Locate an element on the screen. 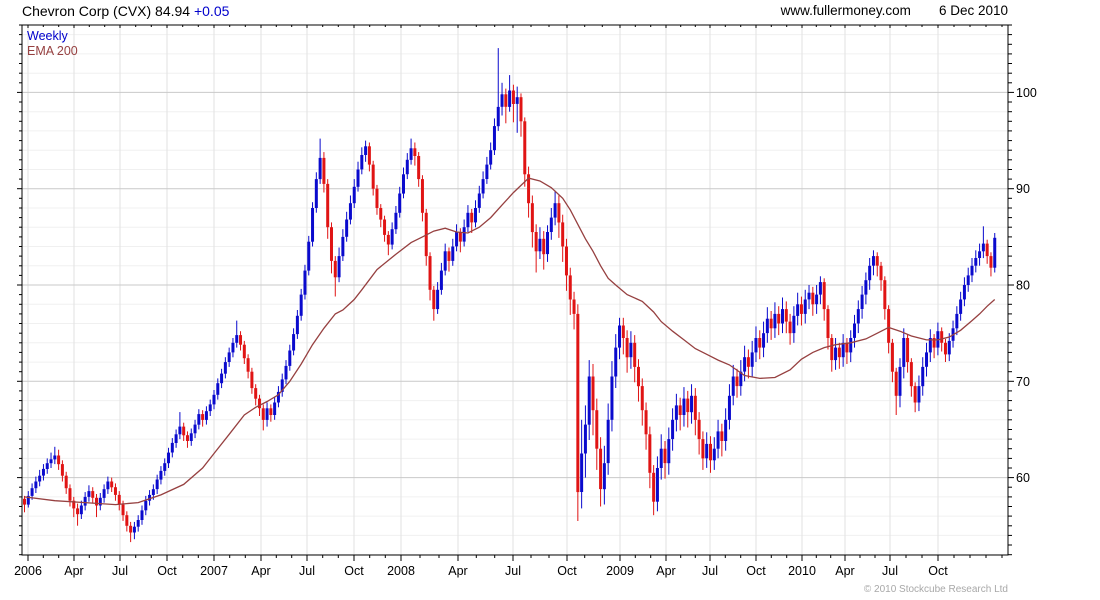 The height and width of the screenshot is (600, 1100). price-change: +0.05 is located at coordinates (211, 11).